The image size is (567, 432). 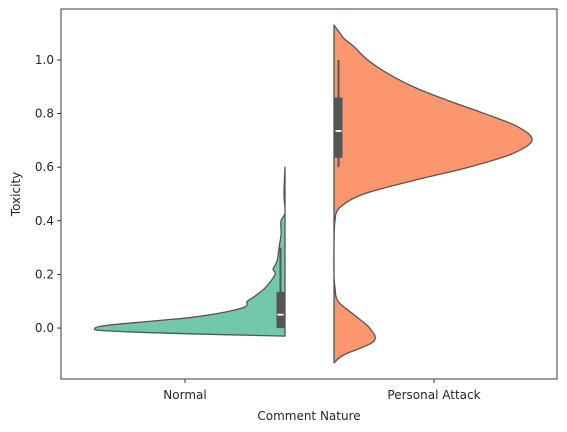 What do you see at coordinates (44, 274) in the screenshot?
I see `y-tick-label: 0.2` at bounding box center [44, 274].